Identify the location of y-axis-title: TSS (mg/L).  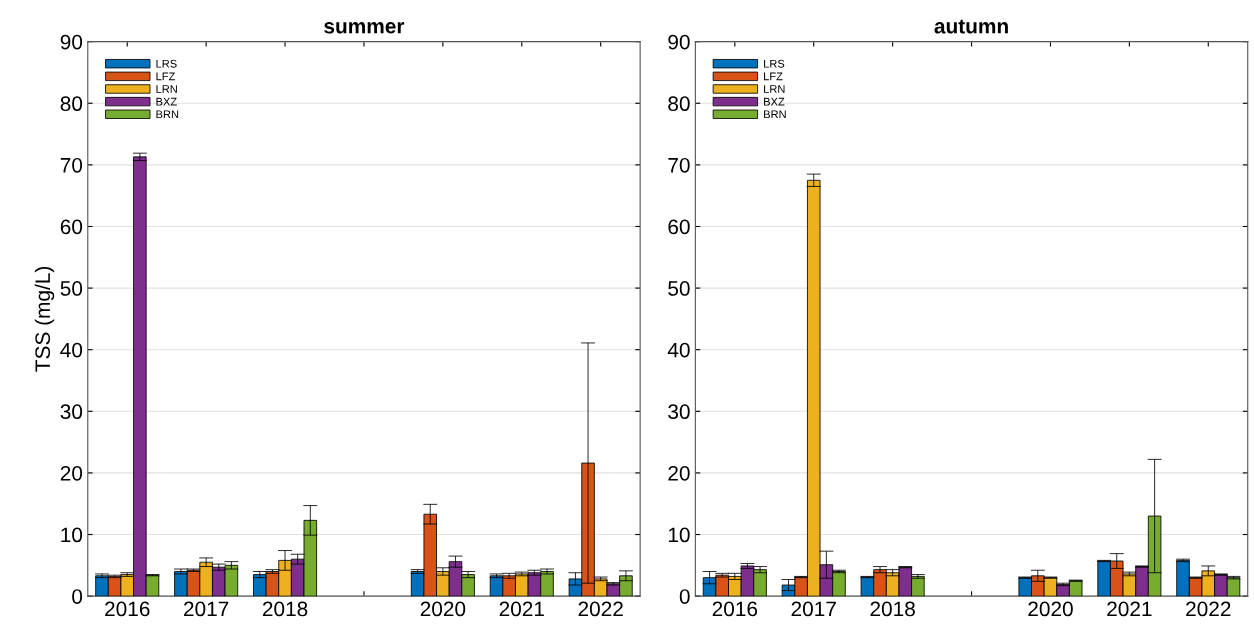
(44, 319).